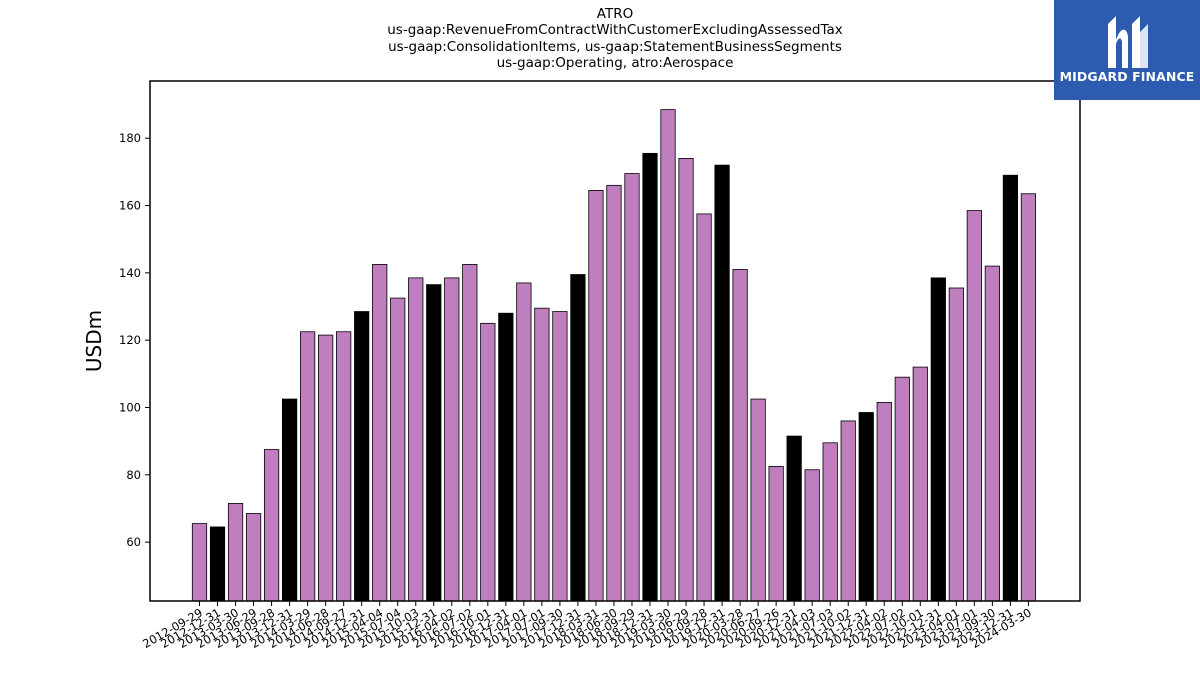 The image size is (1200, 675). Describe the element at coordinates (130, 407) in the screenshot. I see `y-tick-label: 100` at that location.